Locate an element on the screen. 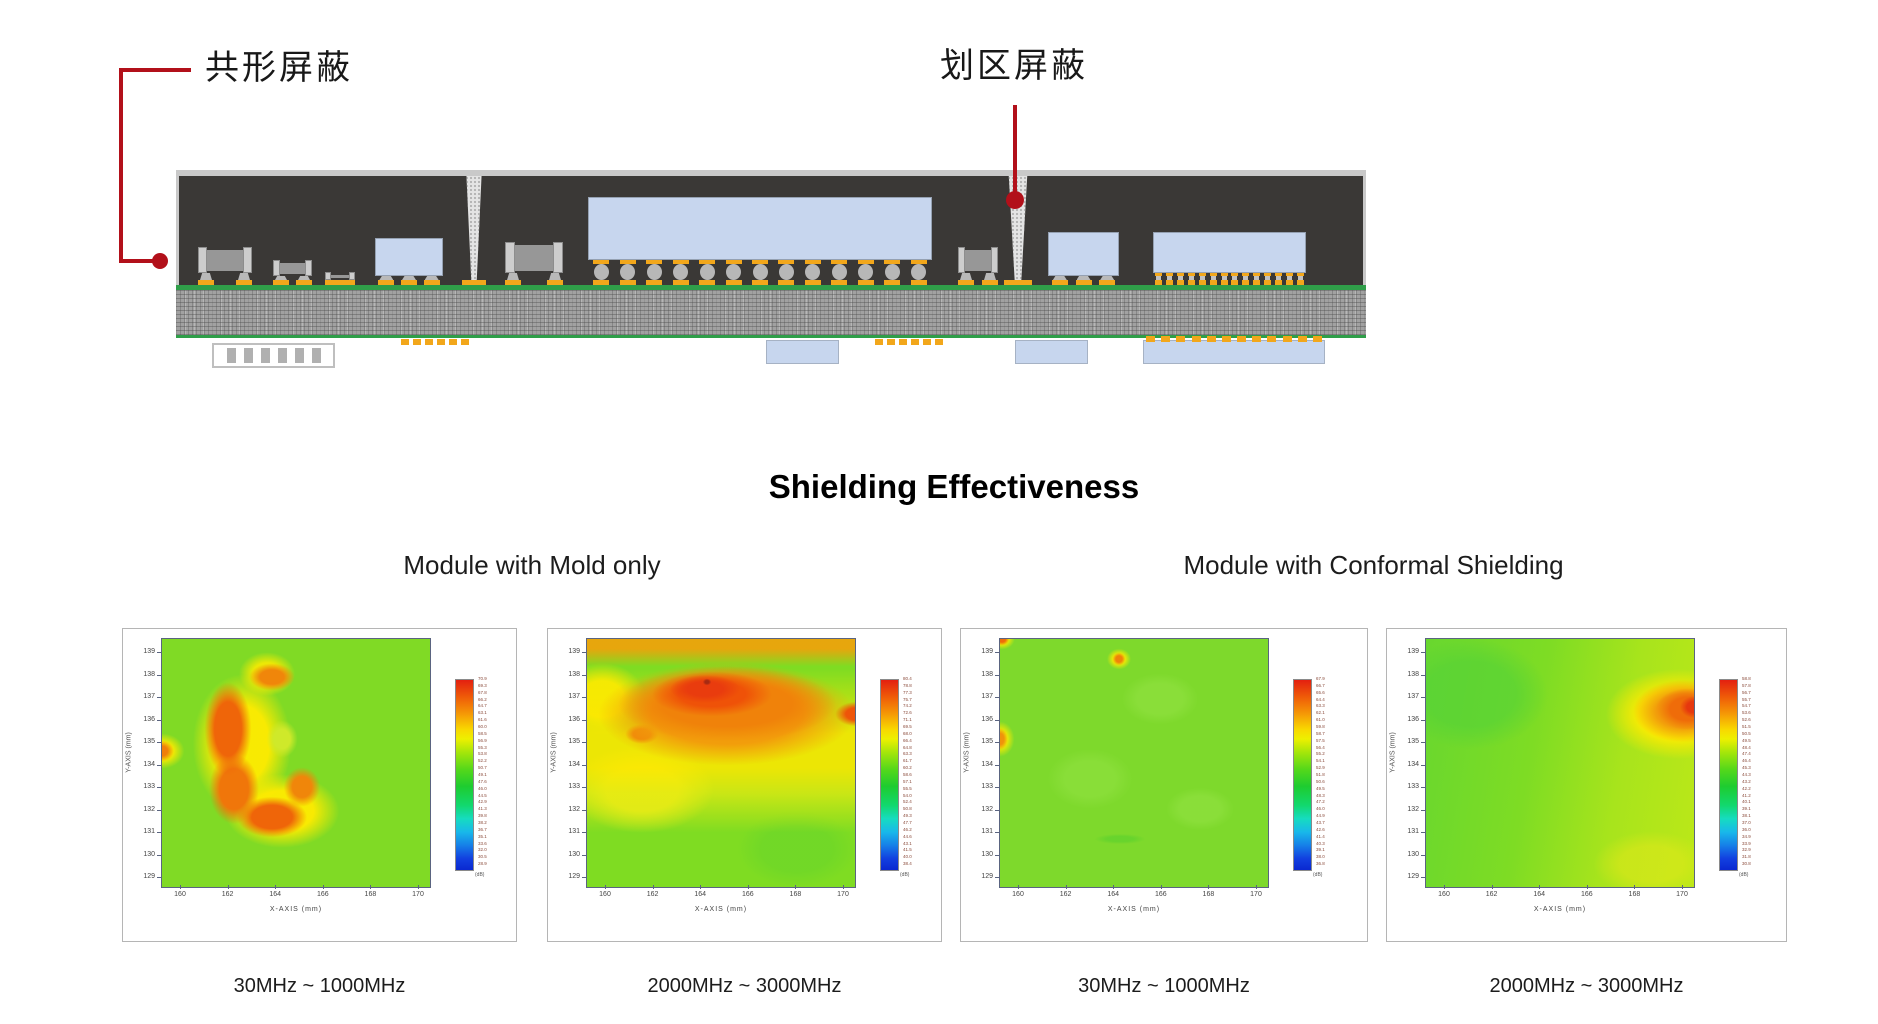  colorbar-tick-label: 38.2 is located at coordinates (482, 823).